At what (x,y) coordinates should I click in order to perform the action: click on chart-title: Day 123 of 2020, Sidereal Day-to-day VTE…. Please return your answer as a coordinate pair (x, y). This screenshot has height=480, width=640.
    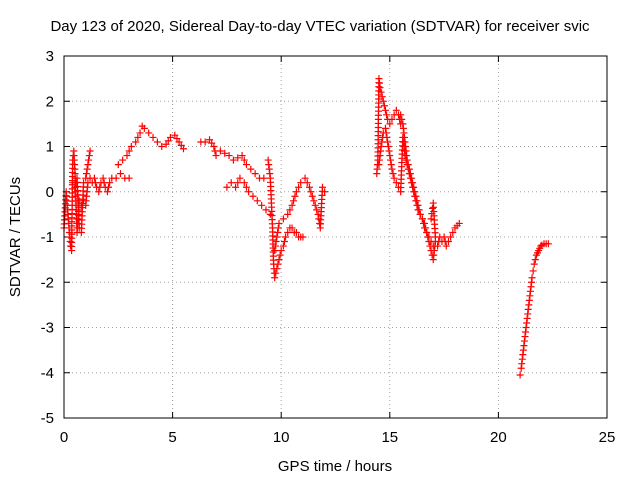
    Looking at the image, I should click on (320, 26).